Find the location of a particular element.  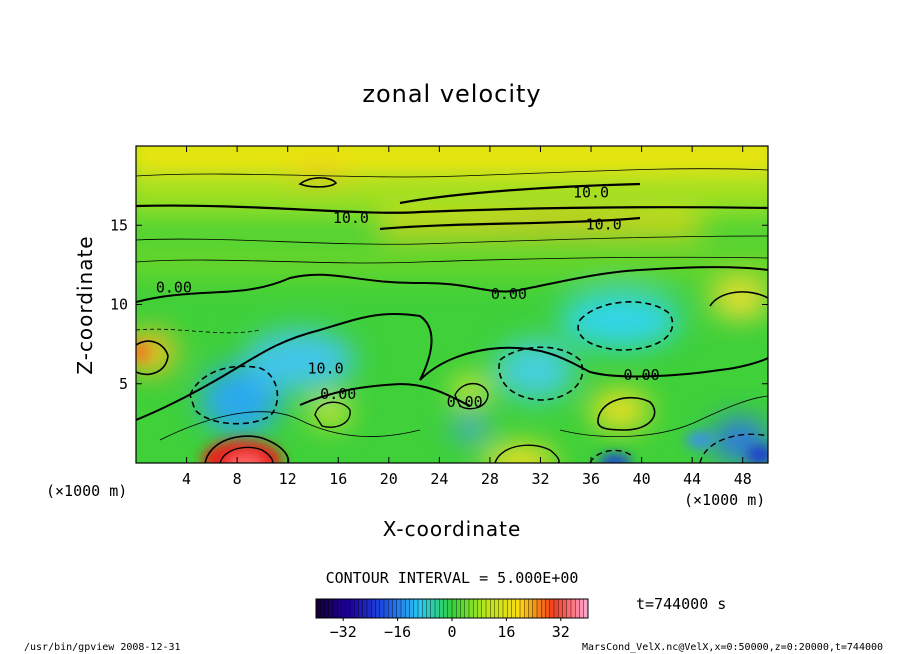

y-tick-label: 5 is located at coordinates (123, 384).